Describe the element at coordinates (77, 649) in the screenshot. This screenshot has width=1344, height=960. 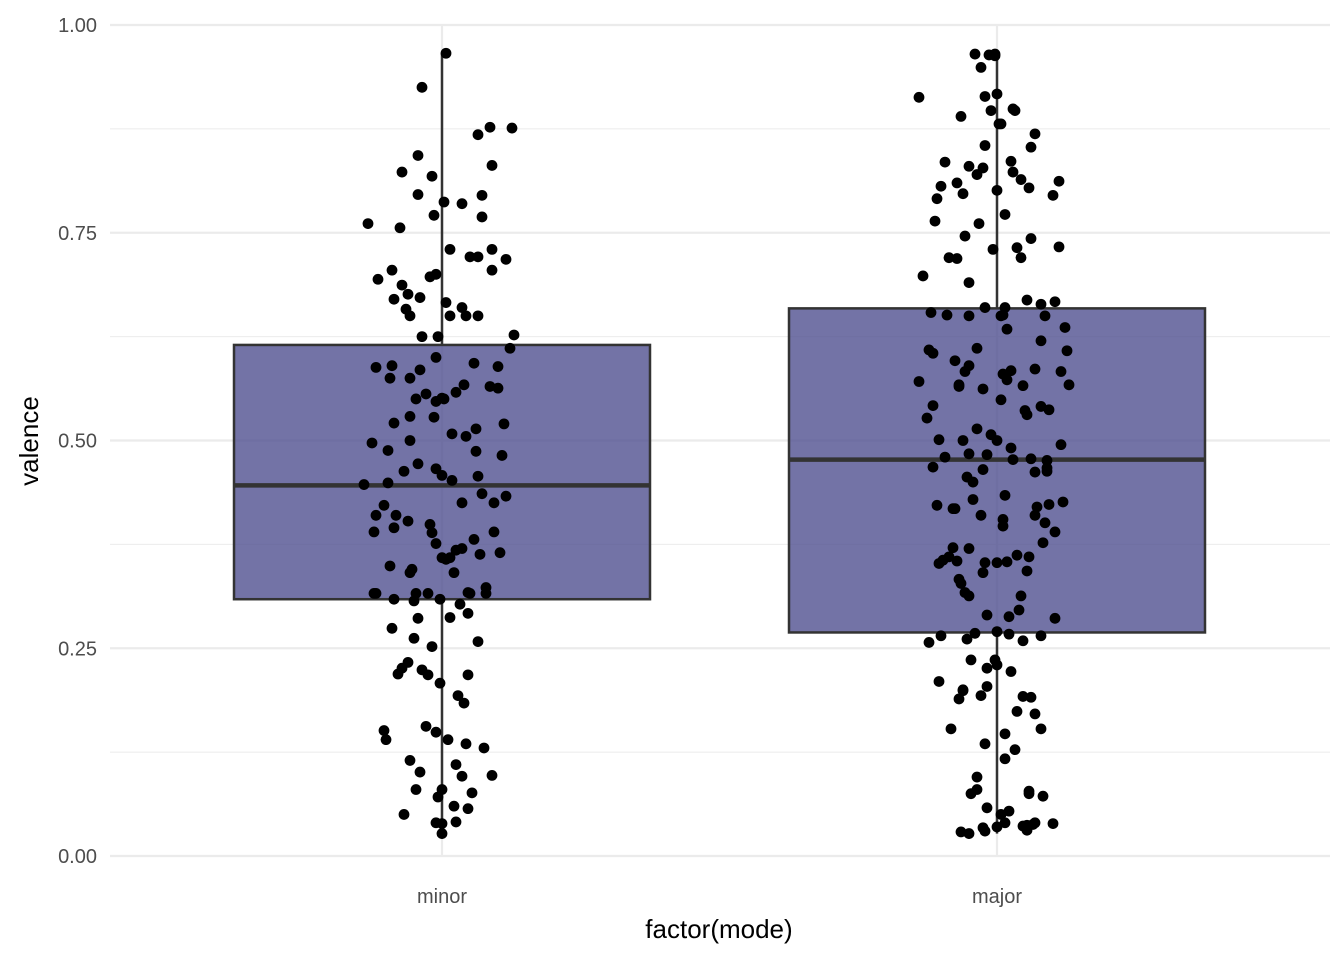
I see `y-tick-label: 0.25` at that location.